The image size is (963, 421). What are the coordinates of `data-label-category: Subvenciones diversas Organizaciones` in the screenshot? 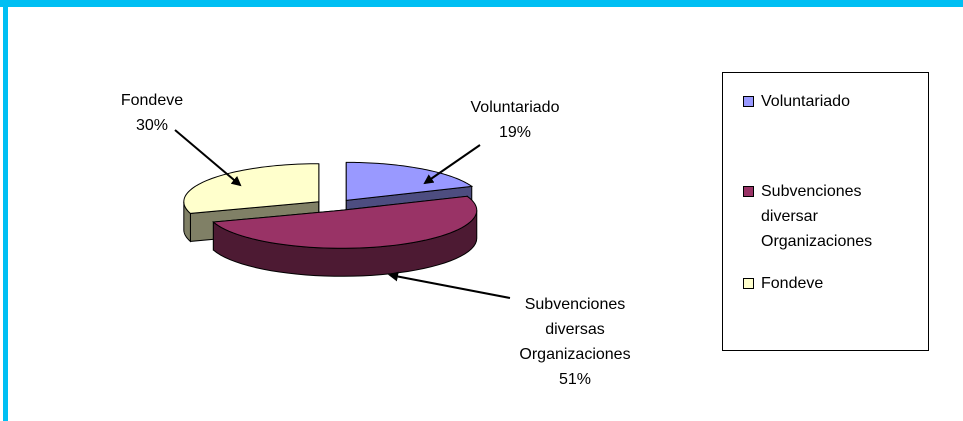 It's located at (575, 329).